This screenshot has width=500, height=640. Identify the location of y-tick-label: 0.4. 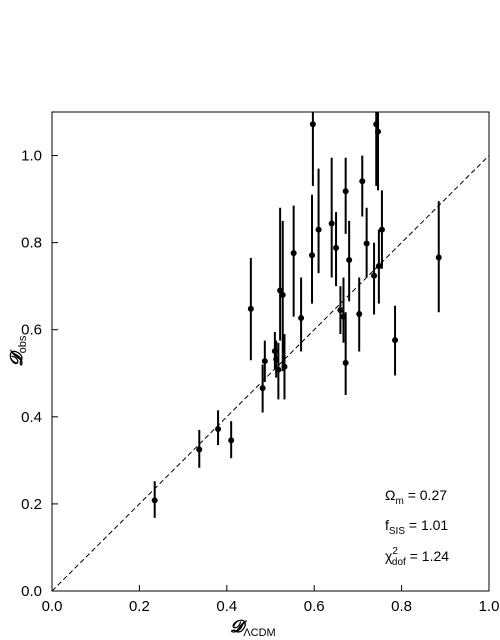
(31, 417).